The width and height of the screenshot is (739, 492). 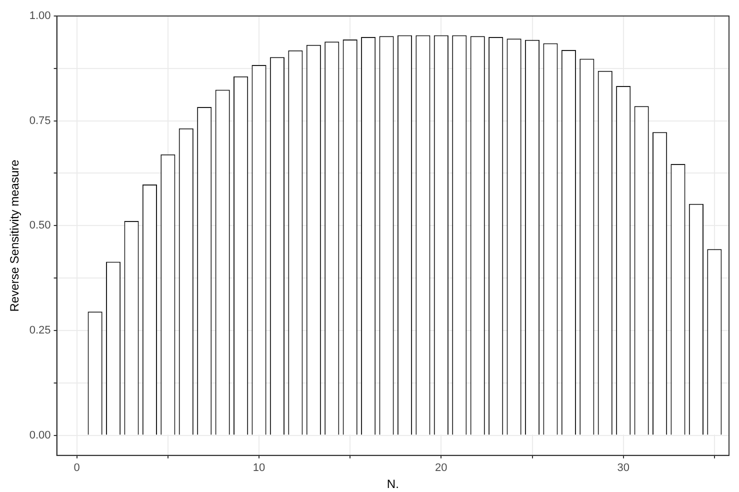 I want to click on x-tick-label: 0, so click(x=77, y=468).